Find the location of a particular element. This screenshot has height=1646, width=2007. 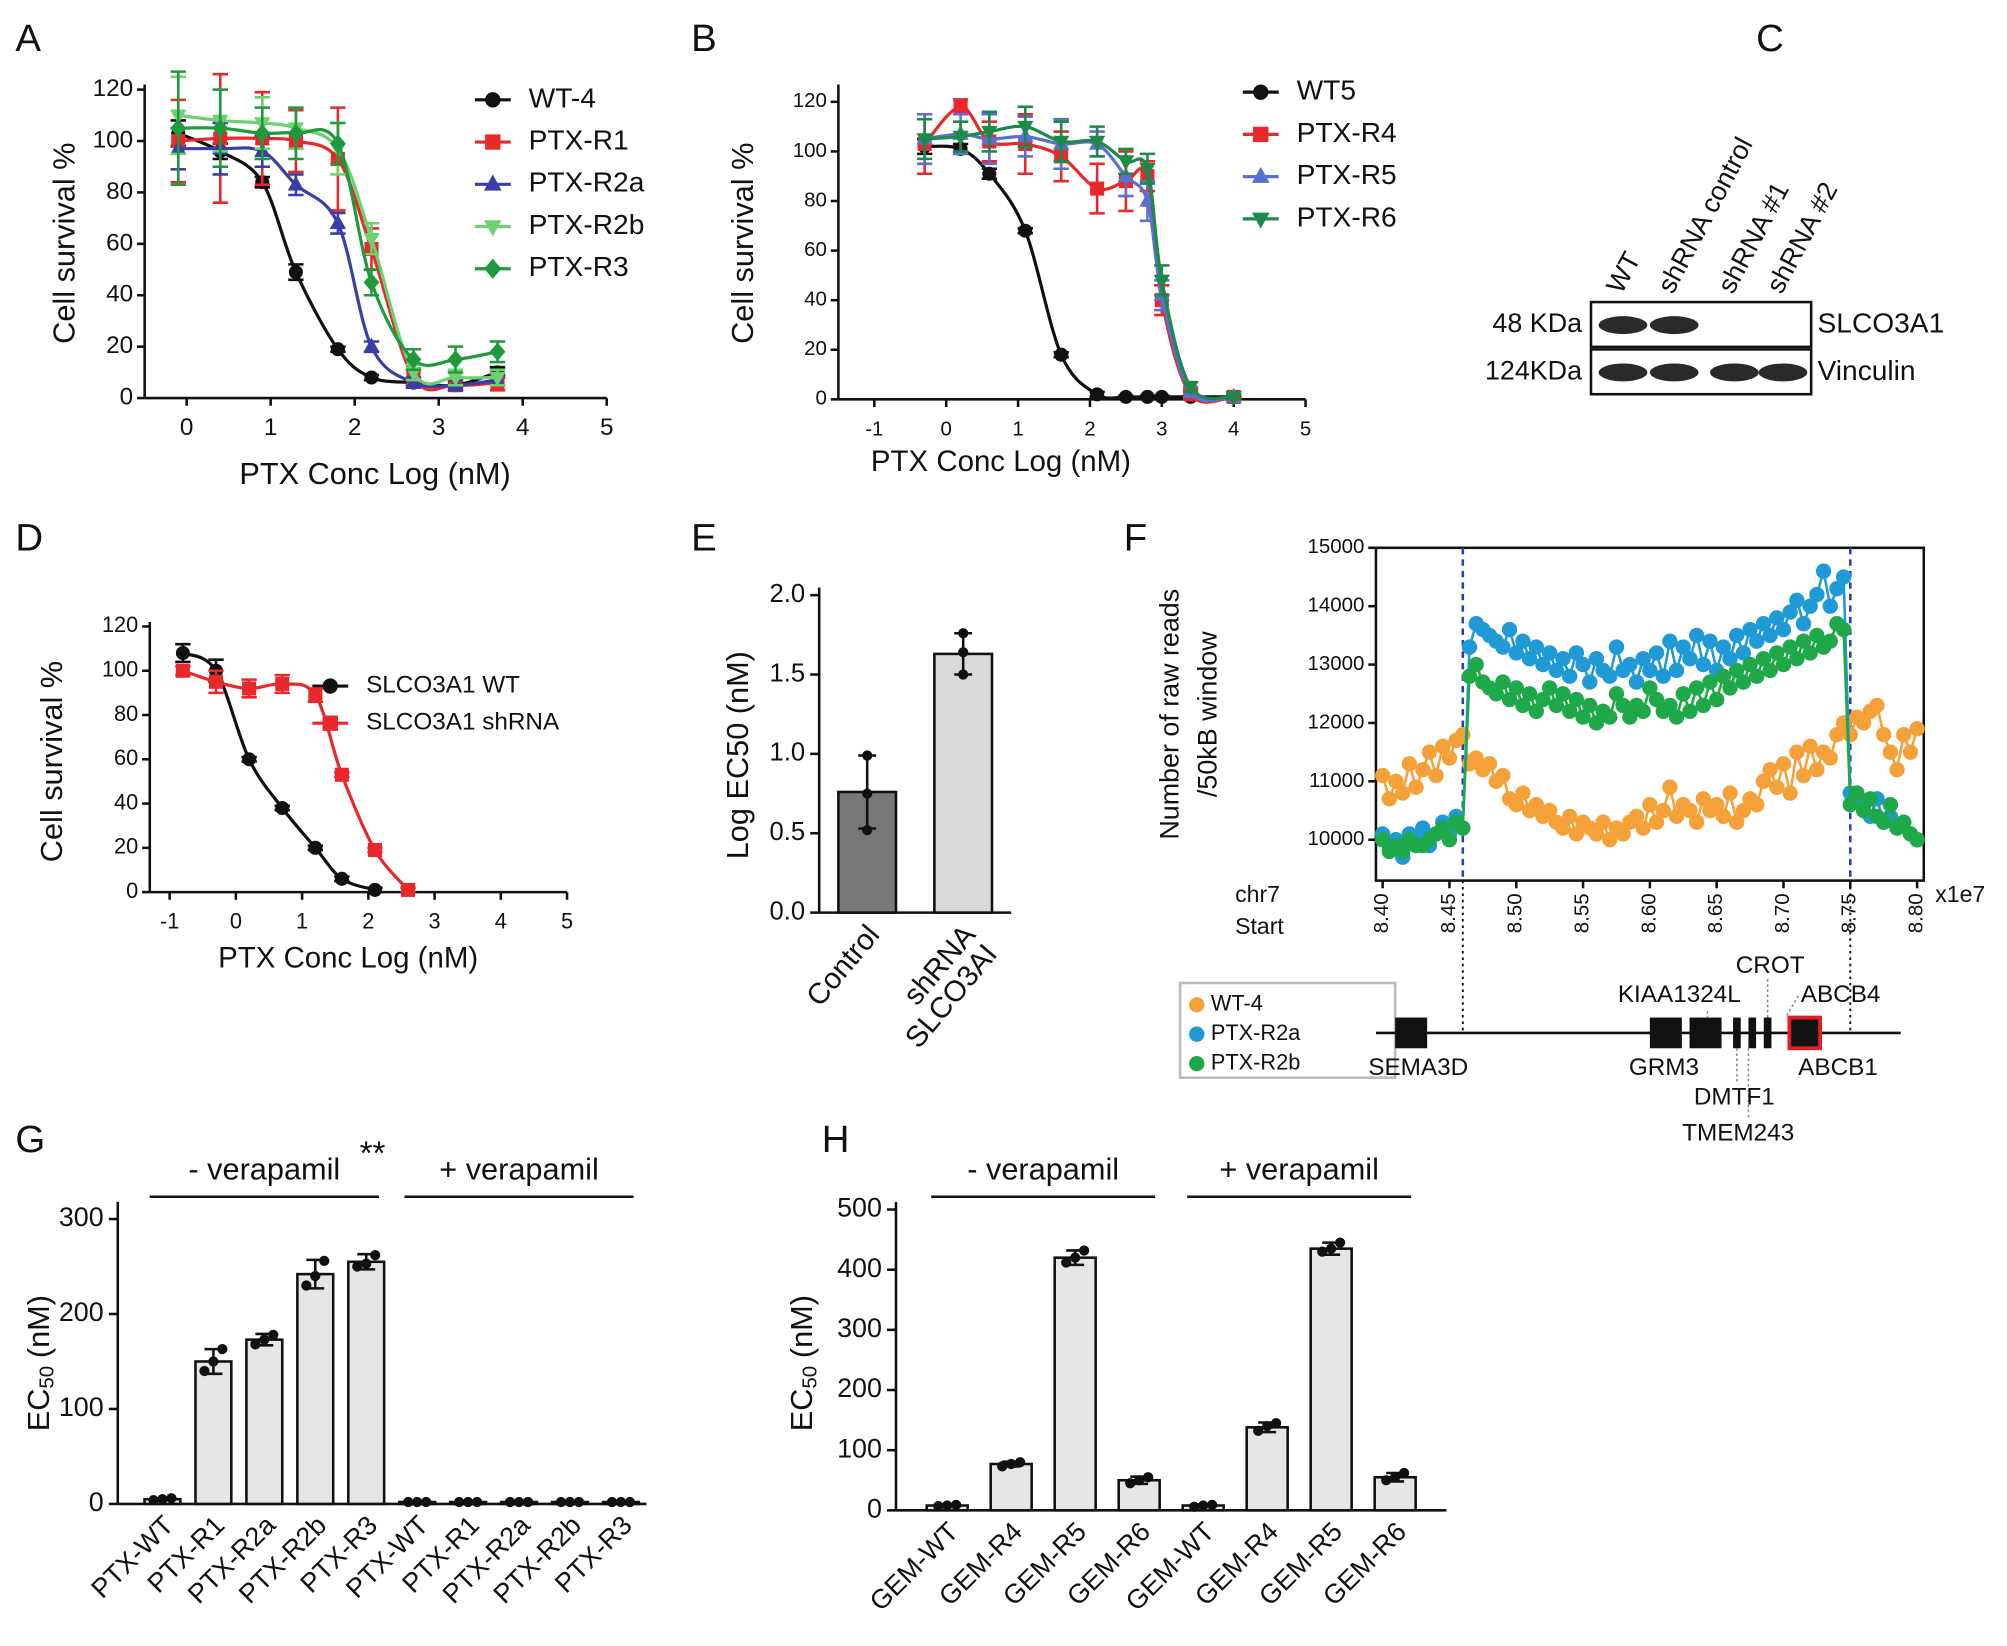

x-tick-label: Control is located at coordinates (843, 966).